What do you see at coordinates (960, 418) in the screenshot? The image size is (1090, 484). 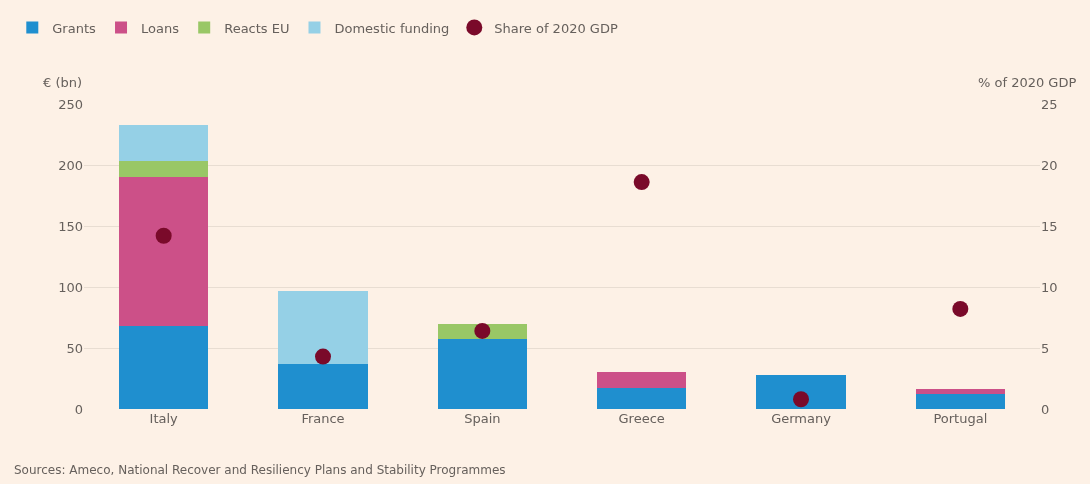 I see `x-tick-label: Portugal` at bounding box center [960, 418].